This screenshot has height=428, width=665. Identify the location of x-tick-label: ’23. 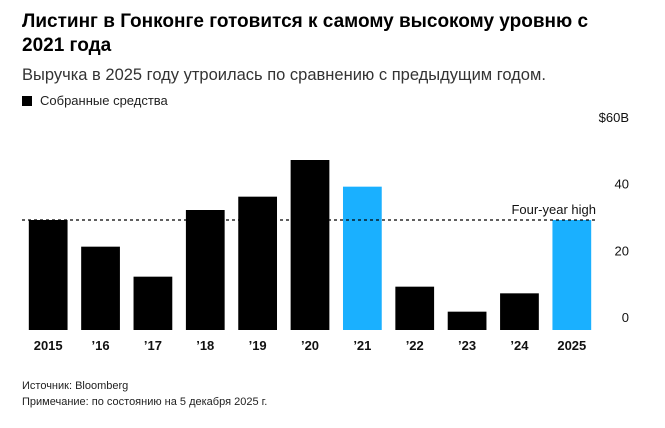
(467, 345).